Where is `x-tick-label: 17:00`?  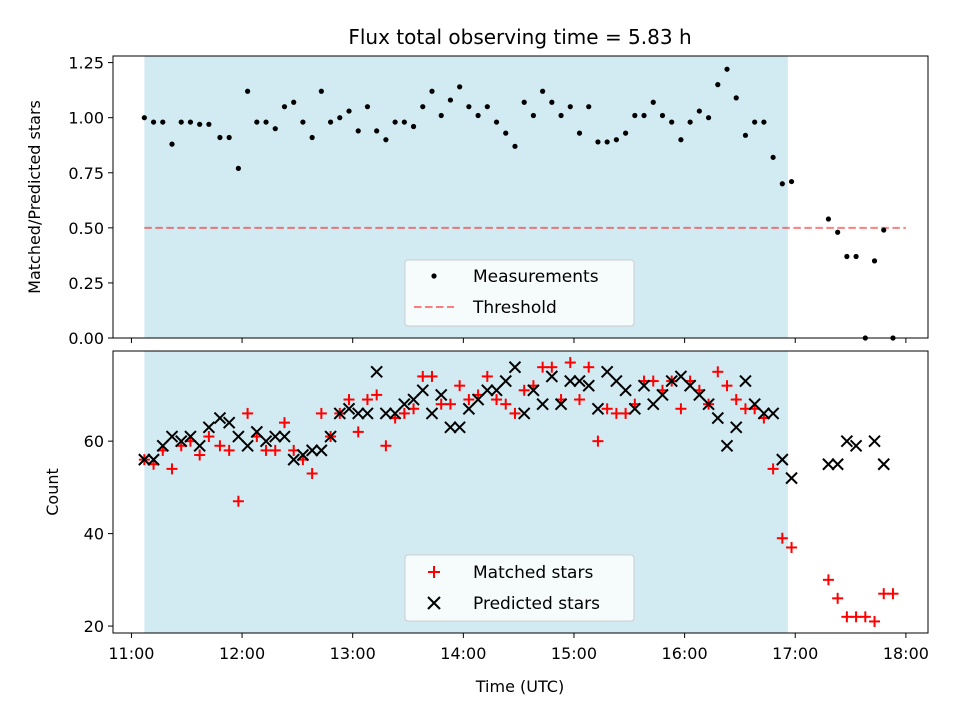 x-tick-label: 17:00 is located at coordinates (795, 653).